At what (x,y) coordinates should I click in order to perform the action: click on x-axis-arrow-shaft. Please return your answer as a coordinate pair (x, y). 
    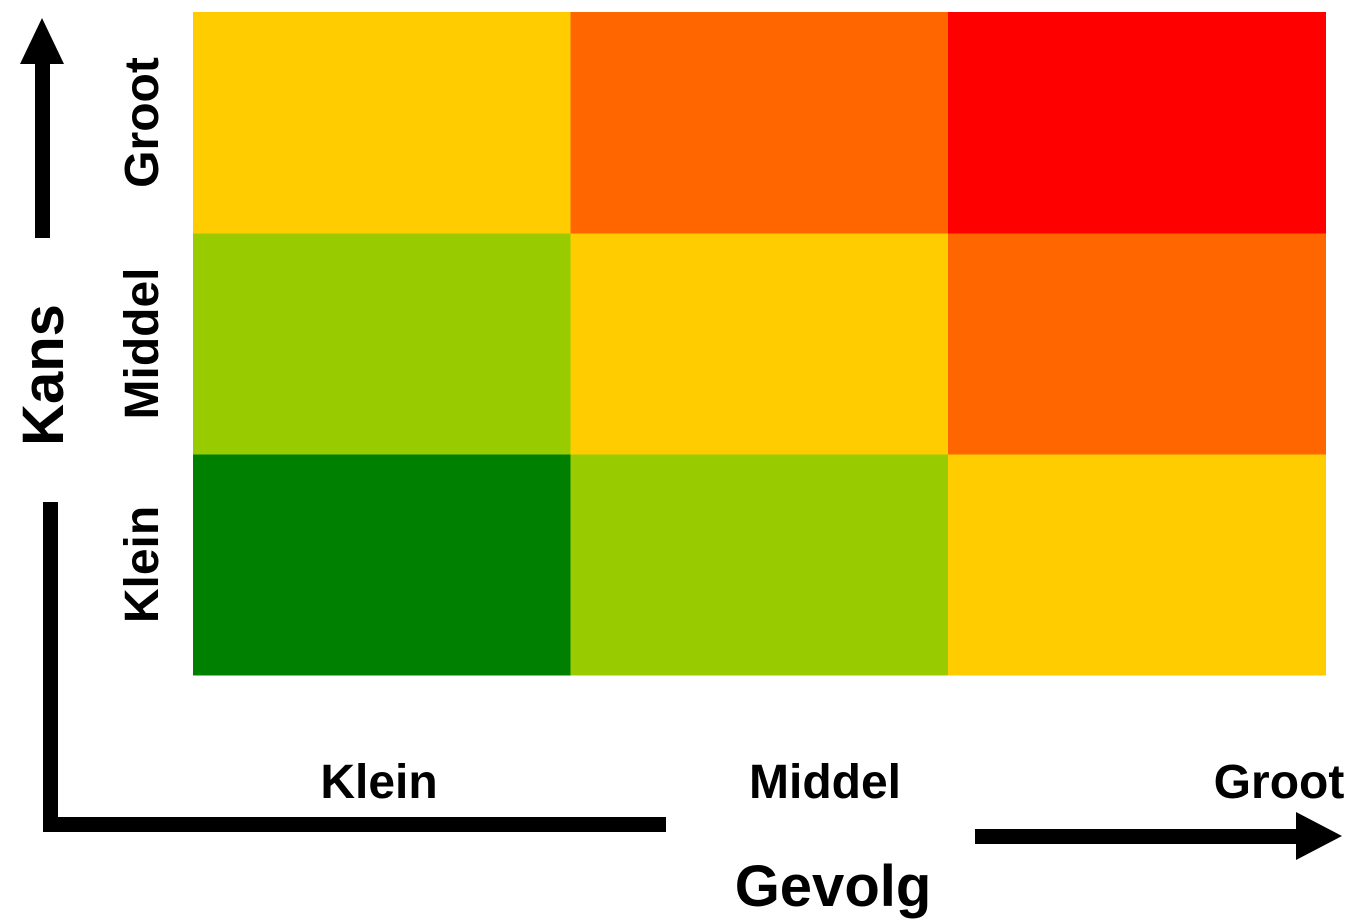
    Looking at the image, I should click on (1137, 836).